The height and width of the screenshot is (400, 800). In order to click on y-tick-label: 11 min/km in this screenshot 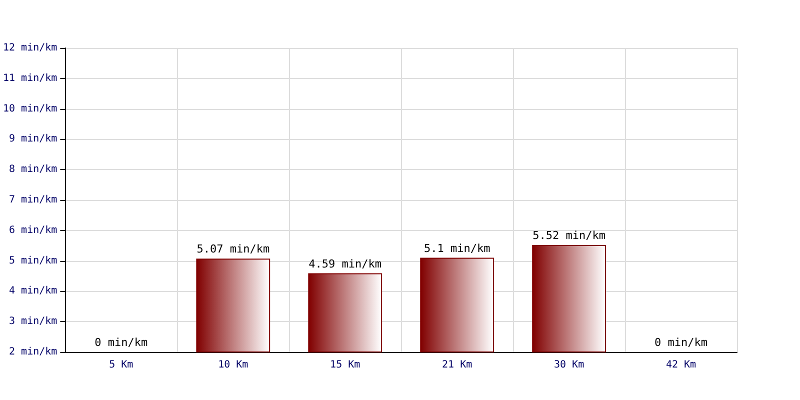, I will do `click(30, 78)`.